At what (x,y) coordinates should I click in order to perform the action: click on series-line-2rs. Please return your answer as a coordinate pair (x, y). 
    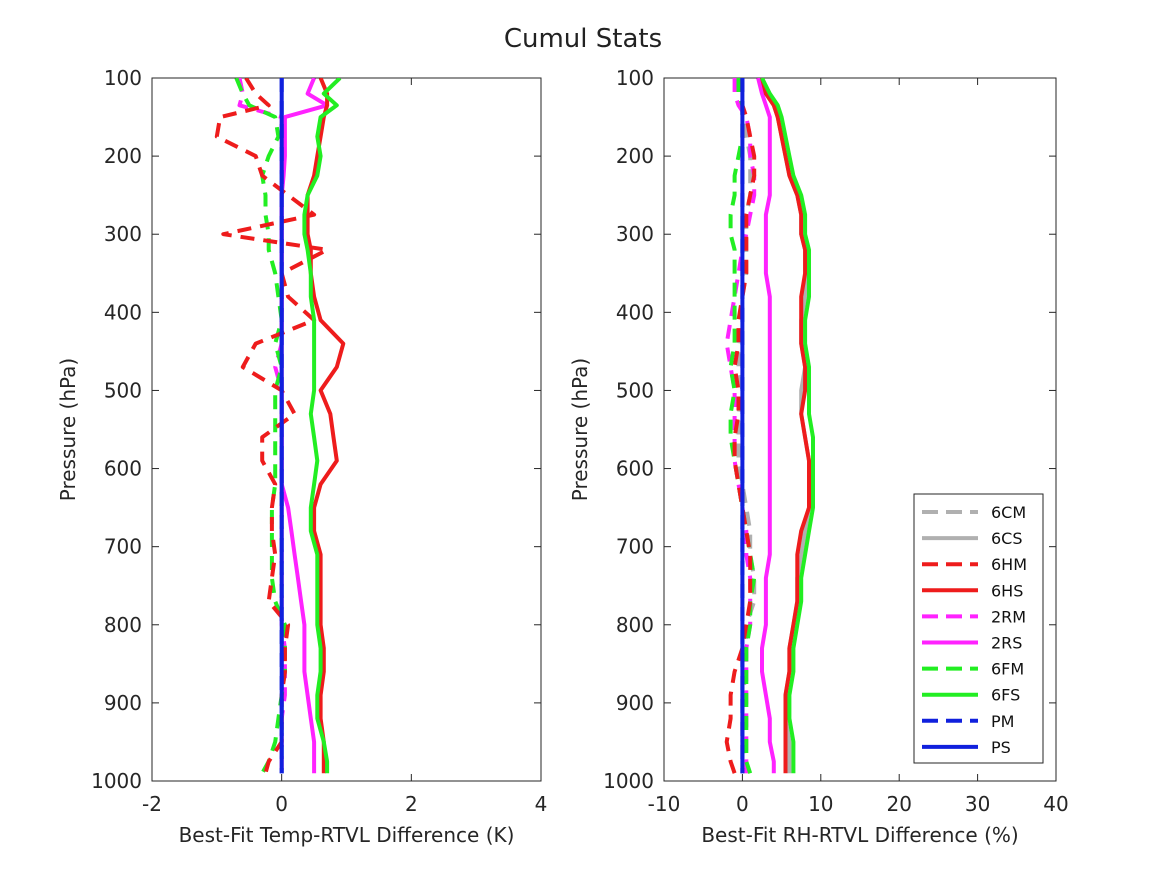
    Looking at the image, I should click on (766, 426).